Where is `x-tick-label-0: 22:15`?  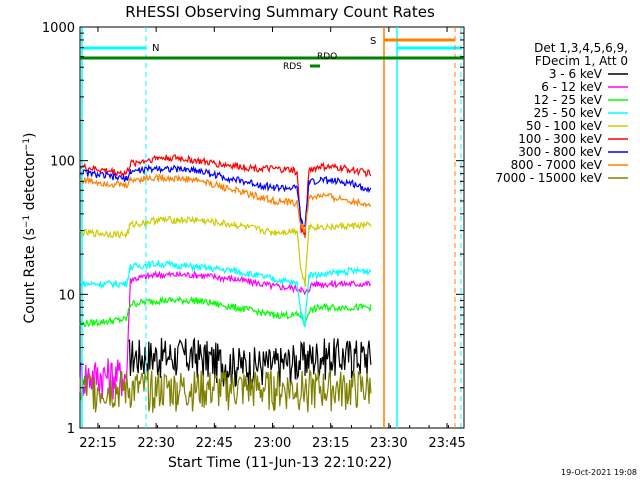 x-tick-label-0: 22:15 is located at coordinates (97, 443).